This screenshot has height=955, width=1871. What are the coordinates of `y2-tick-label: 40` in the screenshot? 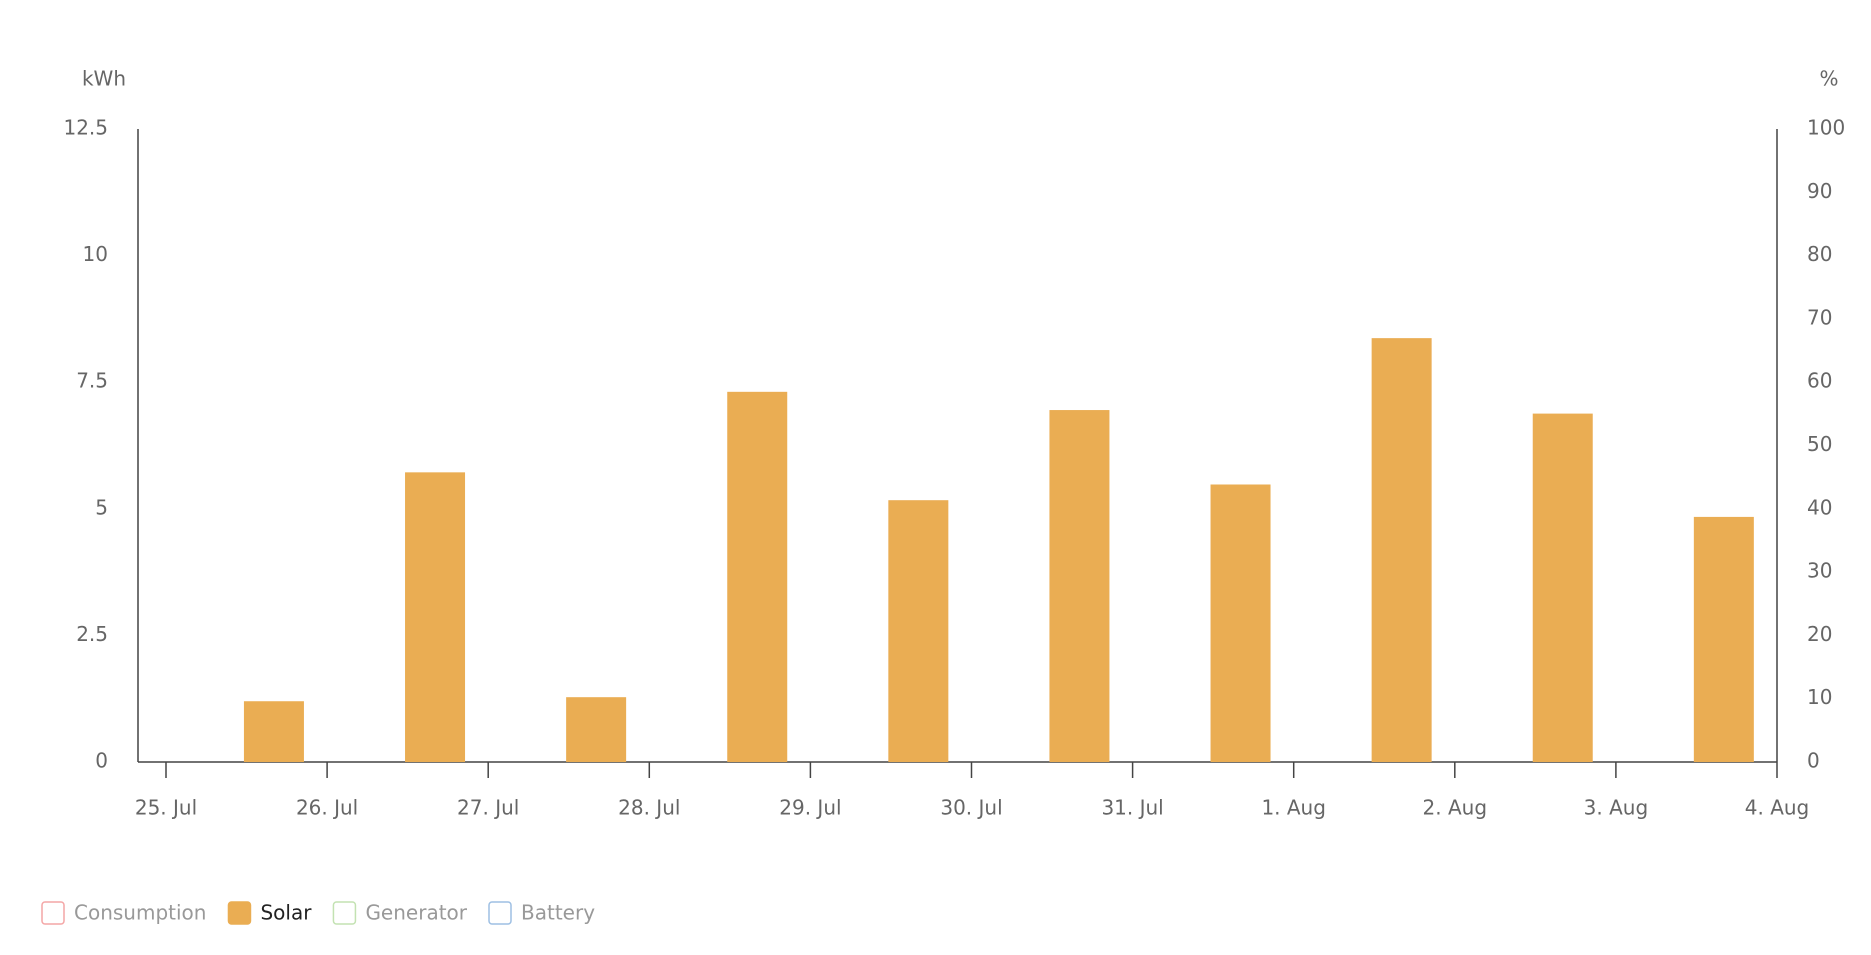 It's located at (1819, 507).